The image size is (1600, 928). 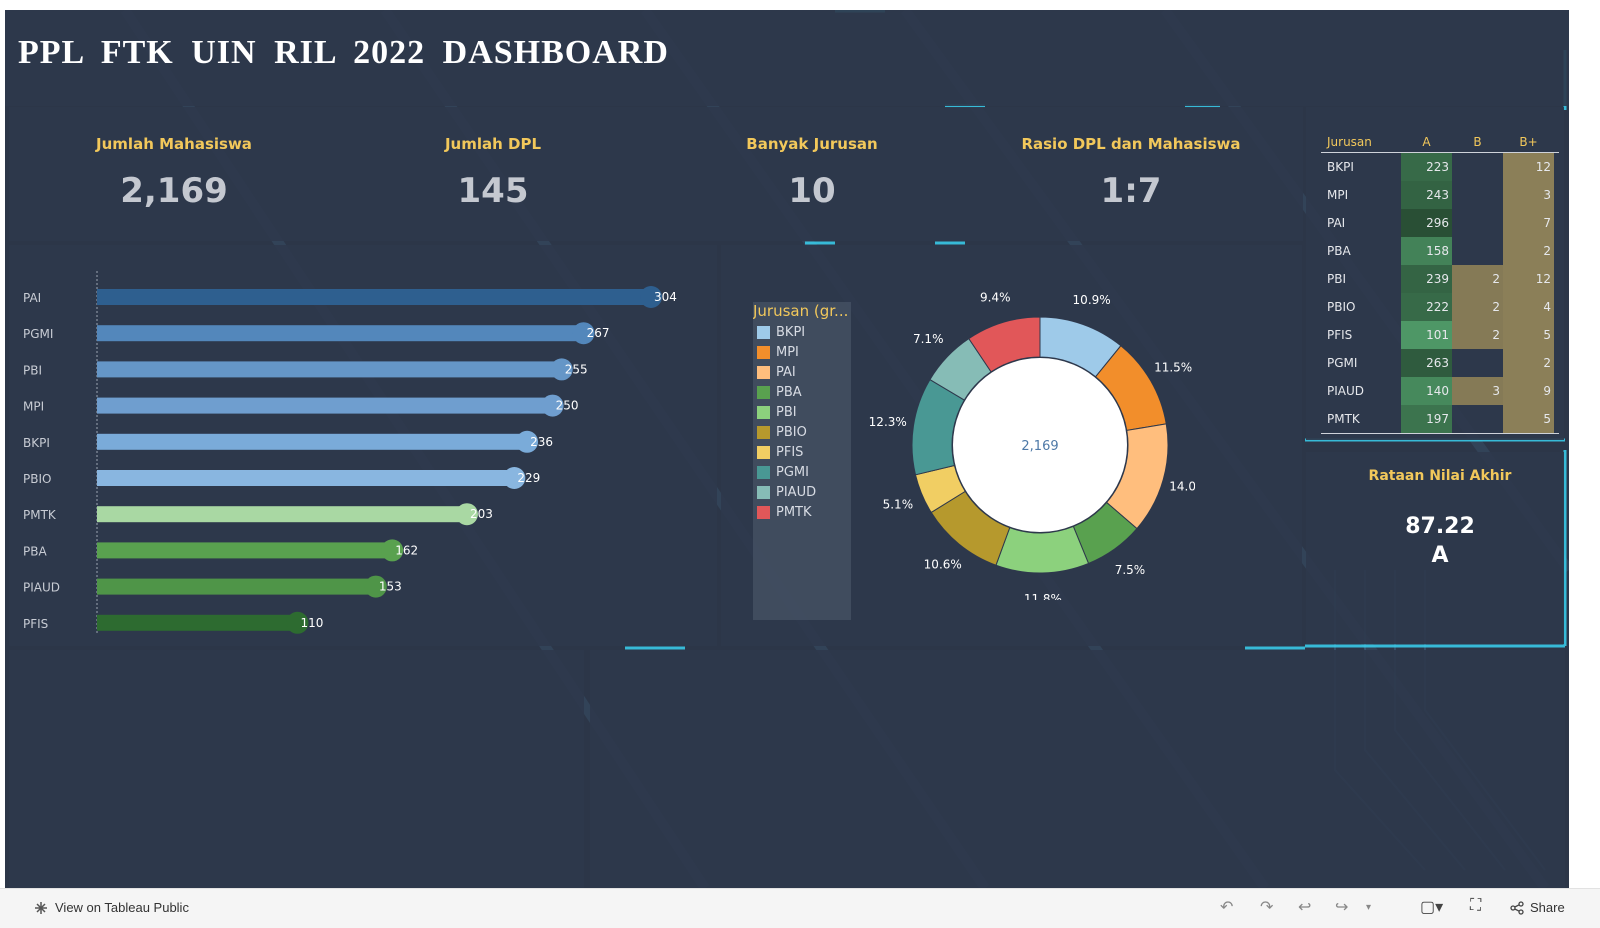 What do you see at coordinates (802, 472) in the screenshot?
I see `legend-item: PGMI` at bounding box center [802, 472].